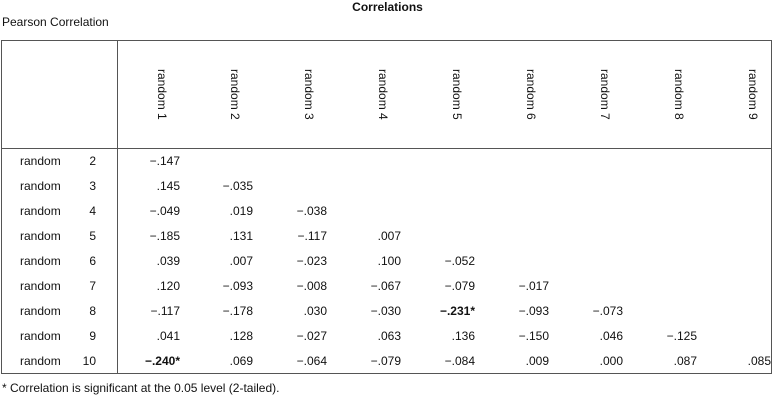  Describe the element at coordinates (55, 22) in the screenshot. I see `table-subtitle: Pearson Correlation` at that location.